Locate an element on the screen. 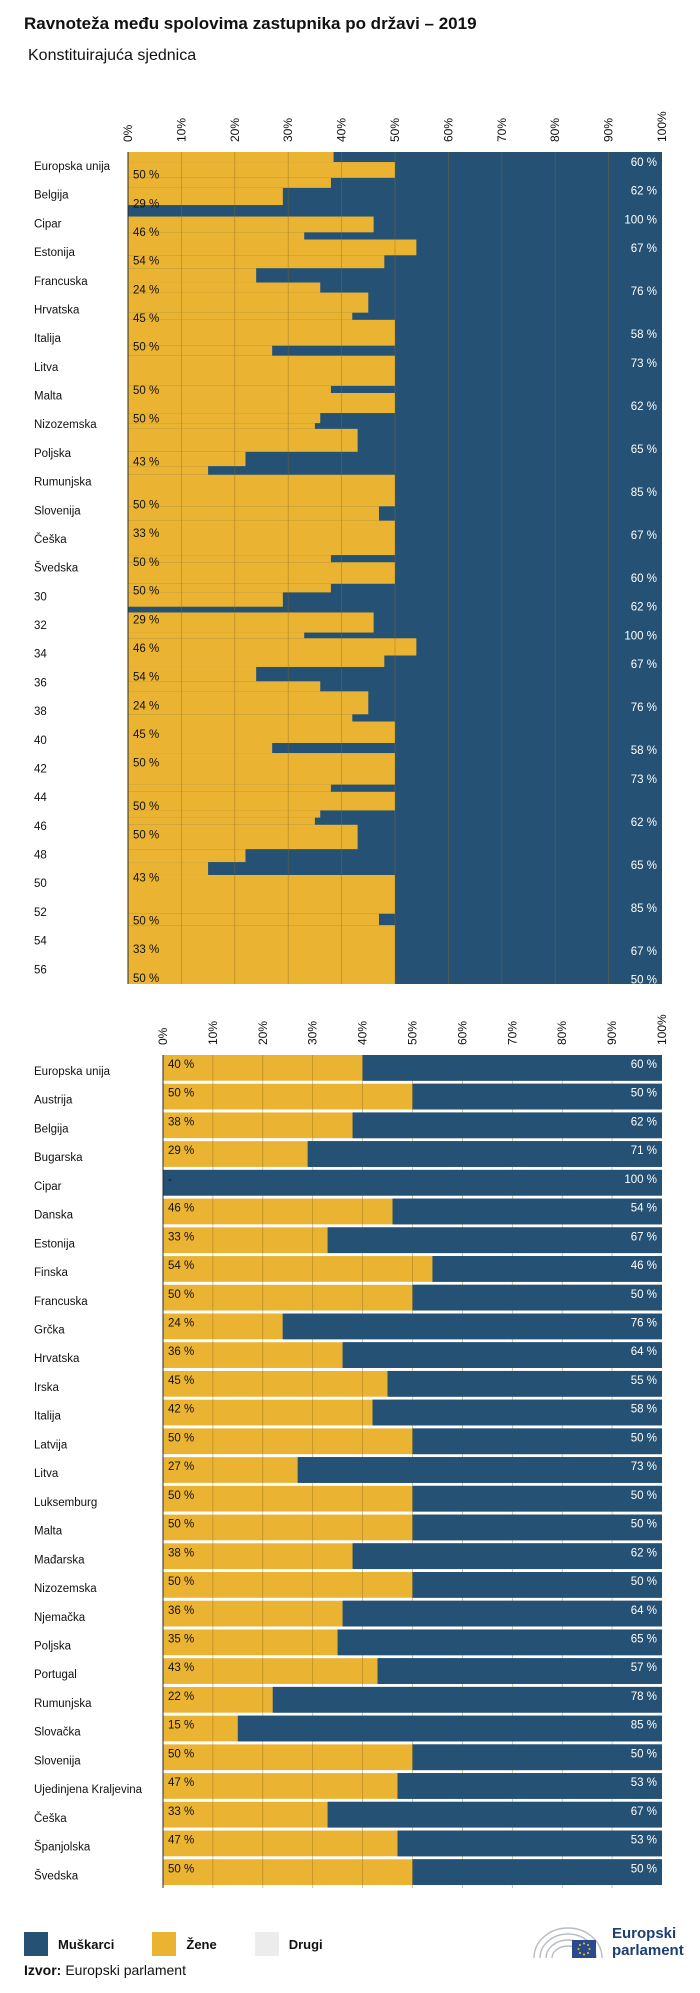 This screenshot has height=1993, width=700. chart2-category-label: Bugarska is located at coordinates (58, 1158).